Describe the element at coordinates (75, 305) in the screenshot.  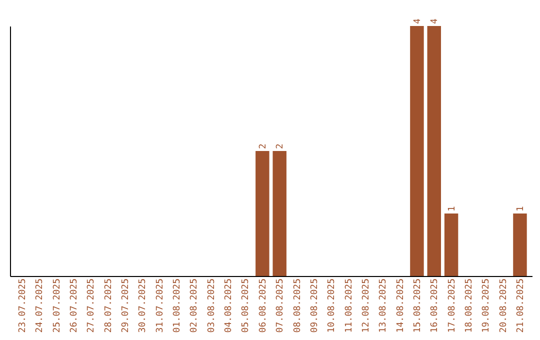
I see `x-tick-label: 26.07.2025` at that location.